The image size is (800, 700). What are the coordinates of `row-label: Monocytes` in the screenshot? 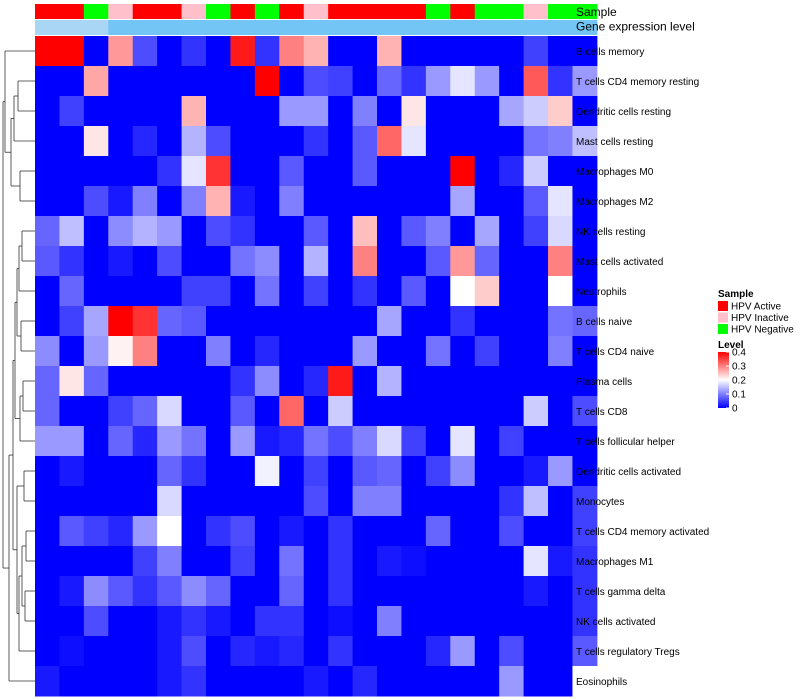 It's located at (600, 502).